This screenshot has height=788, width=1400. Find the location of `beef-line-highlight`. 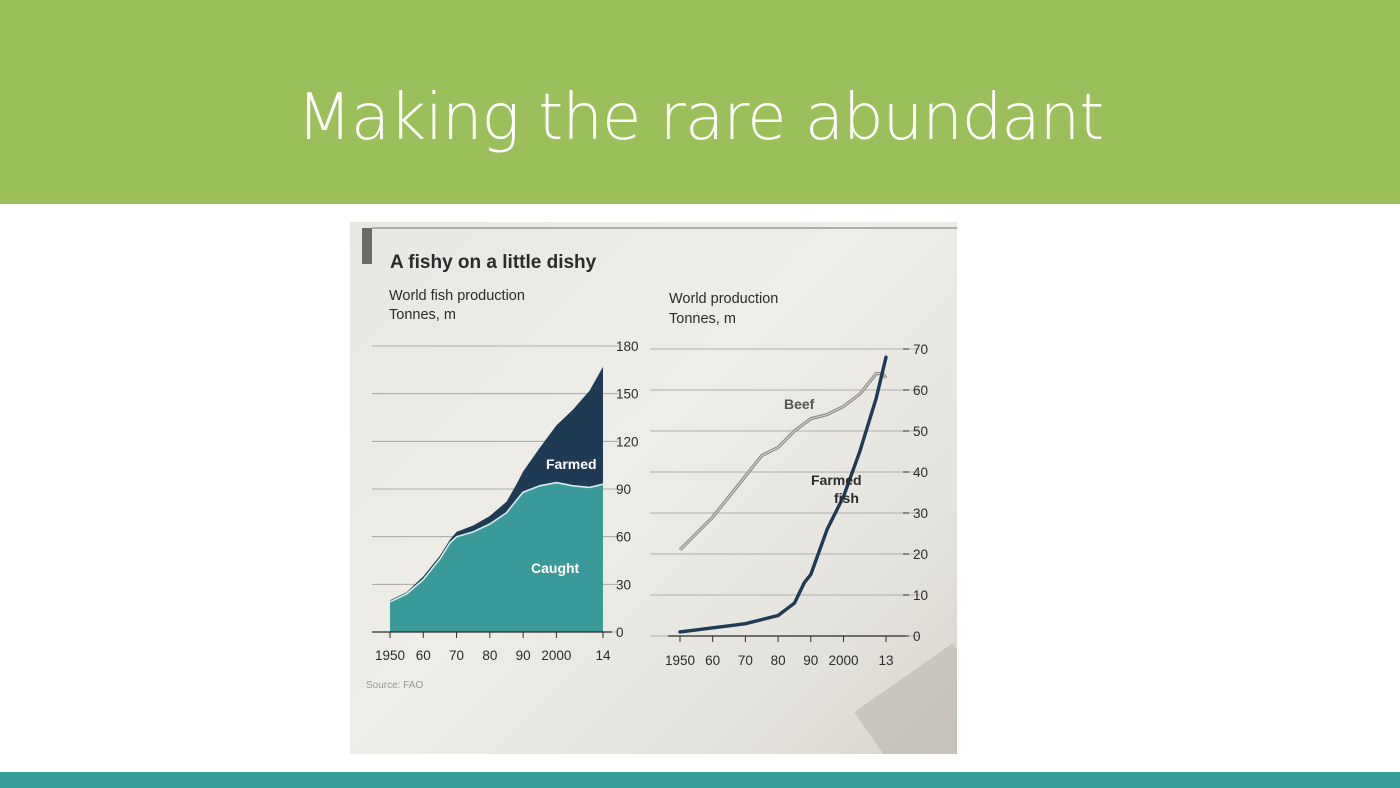

beef-line-highlight is located at coordinates (783, 462).